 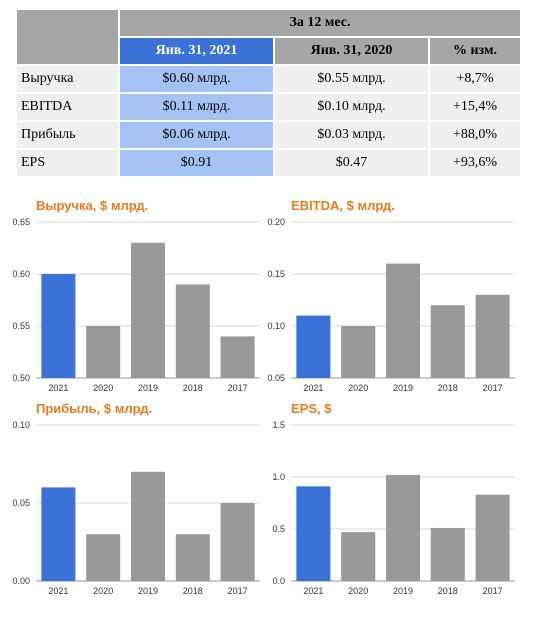 What do you see at coordinates (196, 107) in the screenshot?
I see `cell-current: $0.11 млрд.` at bounding box center [196, 107].